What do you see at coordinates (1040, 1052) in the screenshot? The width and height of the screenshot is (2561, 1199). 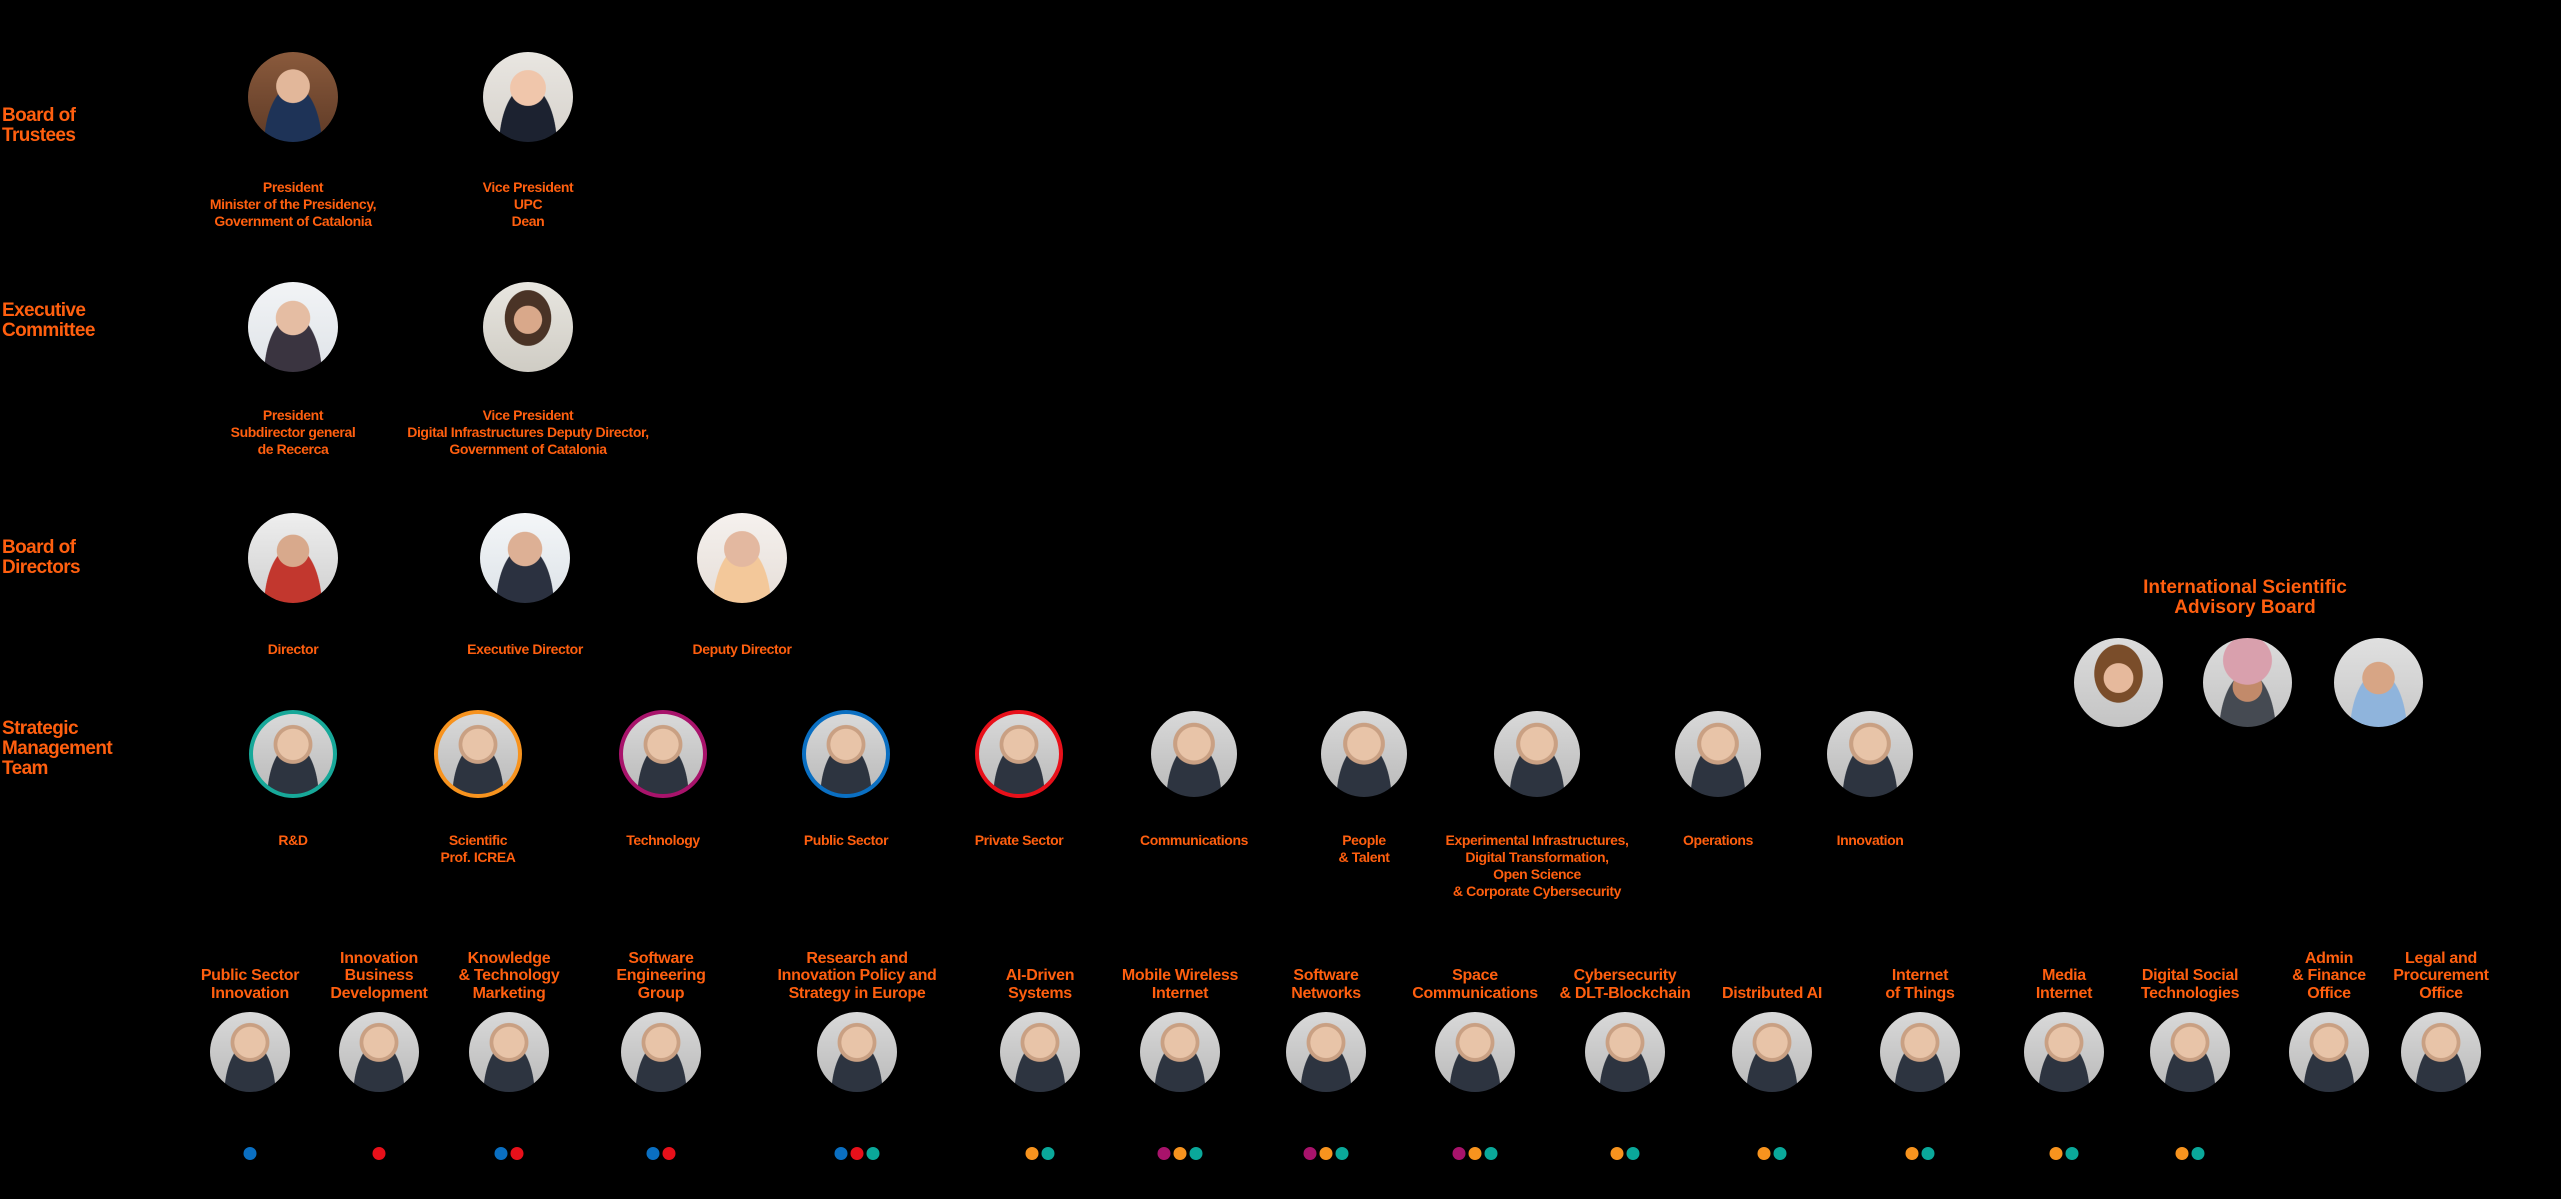 I see `avatar-group-ai-driven-systems` at bounding box center [1040, 1052].